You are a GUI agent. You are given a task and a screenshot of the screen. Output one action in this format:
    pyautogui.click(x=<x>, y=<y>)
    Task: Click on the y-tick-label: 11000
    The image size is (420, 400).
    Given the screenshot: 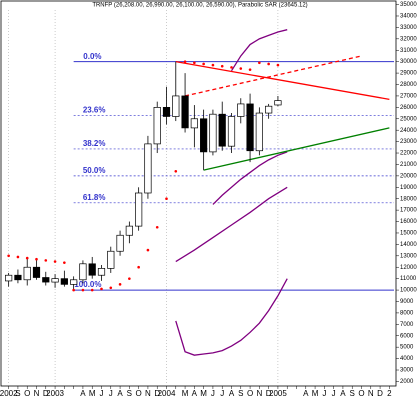 What is the action you would take?
    pyautogui.click(x=408, y=279)
    